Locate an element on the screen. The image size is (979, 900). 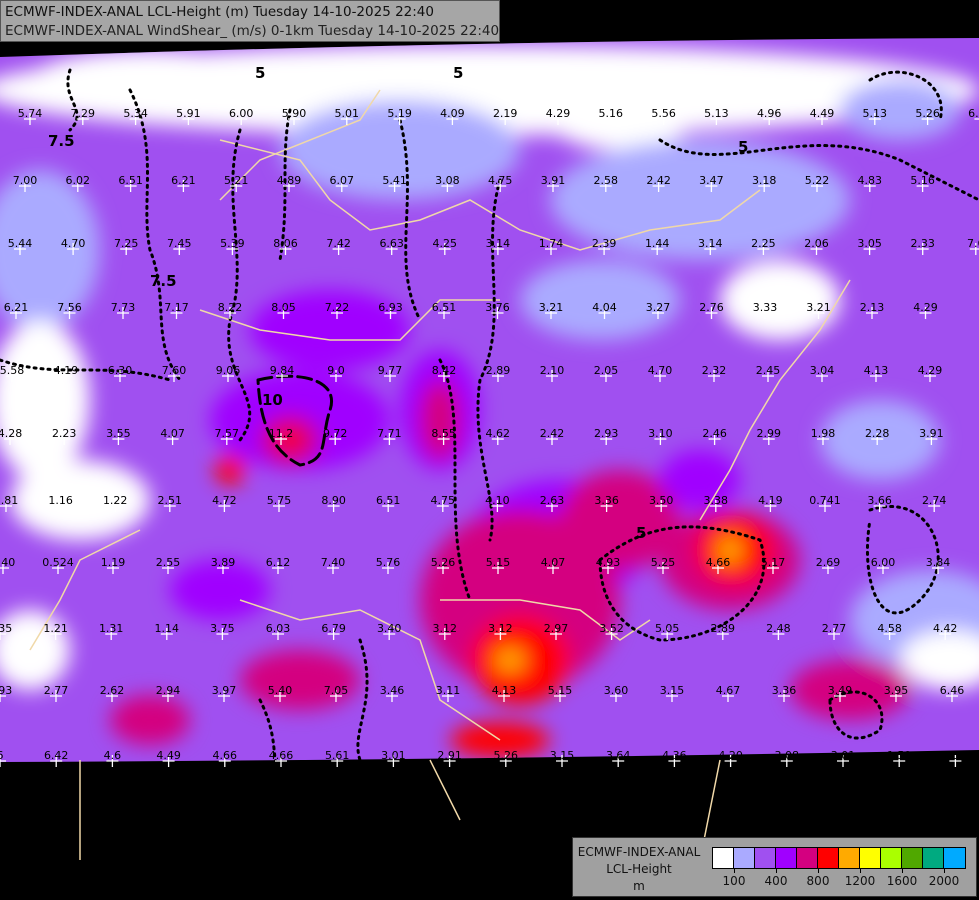
windshear-value: 3.40 is located at coordinates (389, 631).